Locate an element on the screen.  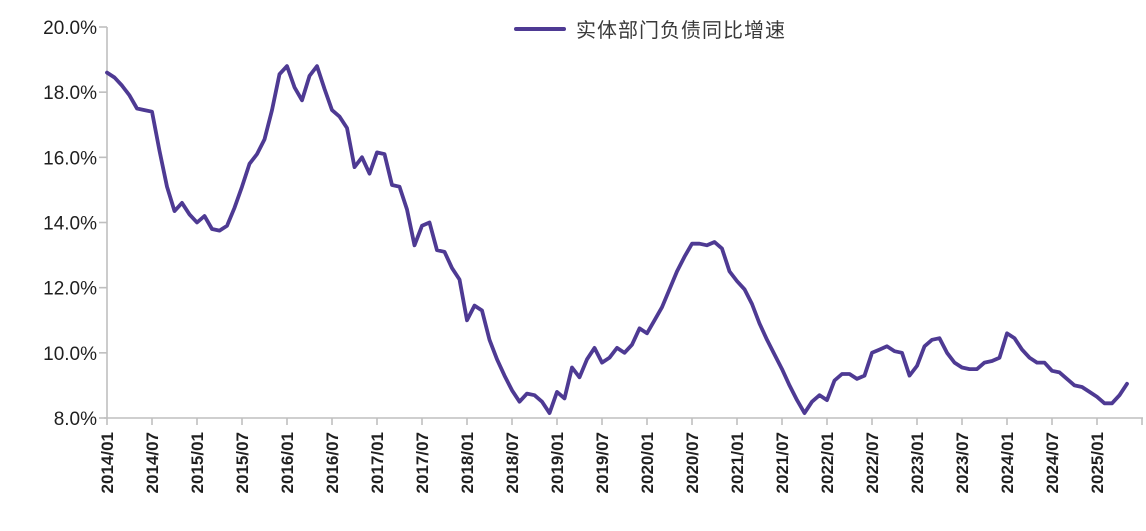
legend-line-marker is located at coordinates (540, 28).